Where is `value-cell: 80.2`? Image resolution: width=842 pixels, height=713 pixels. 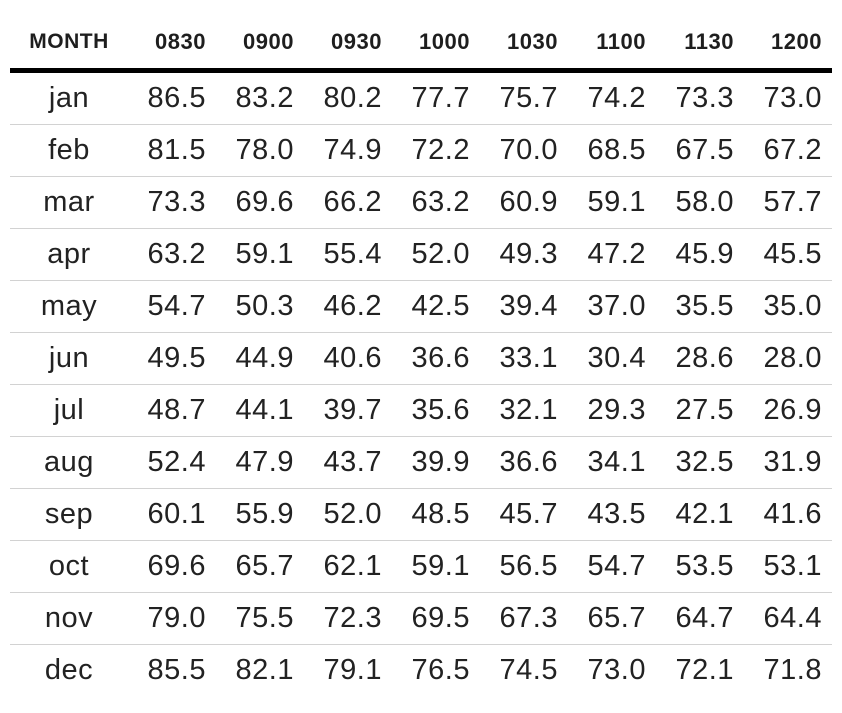 value-cell: 80.2 is located at coordinates (348, 97).